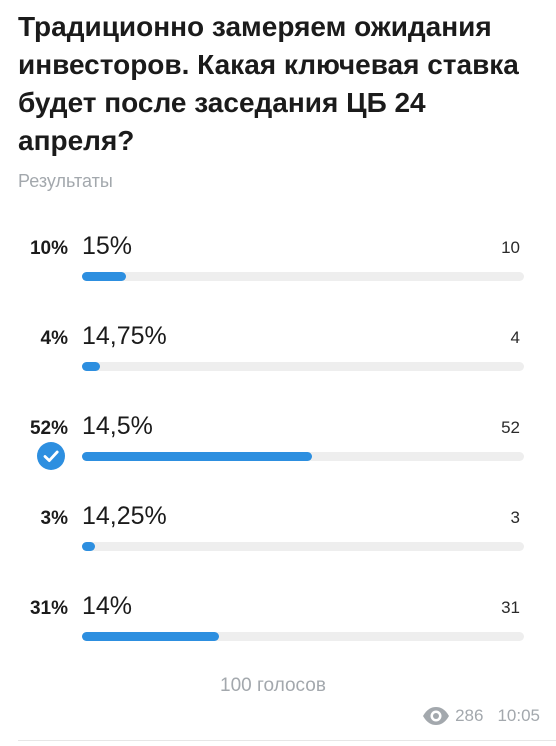  What do you see at coordinates (278, 265) in the screenshot?
I see `poll-option-1: 10% 15% 10` at bounding box center [278, 265].